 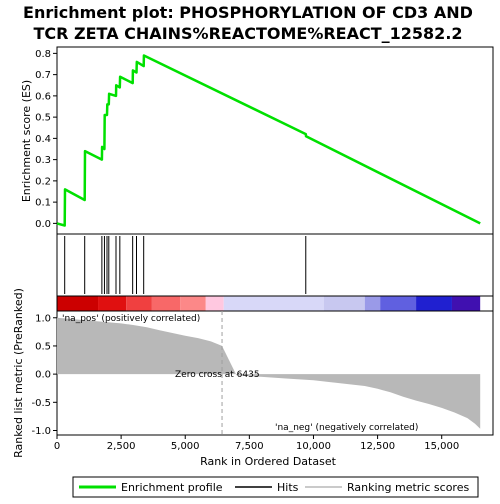 I want to click on metric-x-axis-ticks: 0 2,500 5,000 7,500 10,000 12,500 15,000, so click(x=256, y=443).